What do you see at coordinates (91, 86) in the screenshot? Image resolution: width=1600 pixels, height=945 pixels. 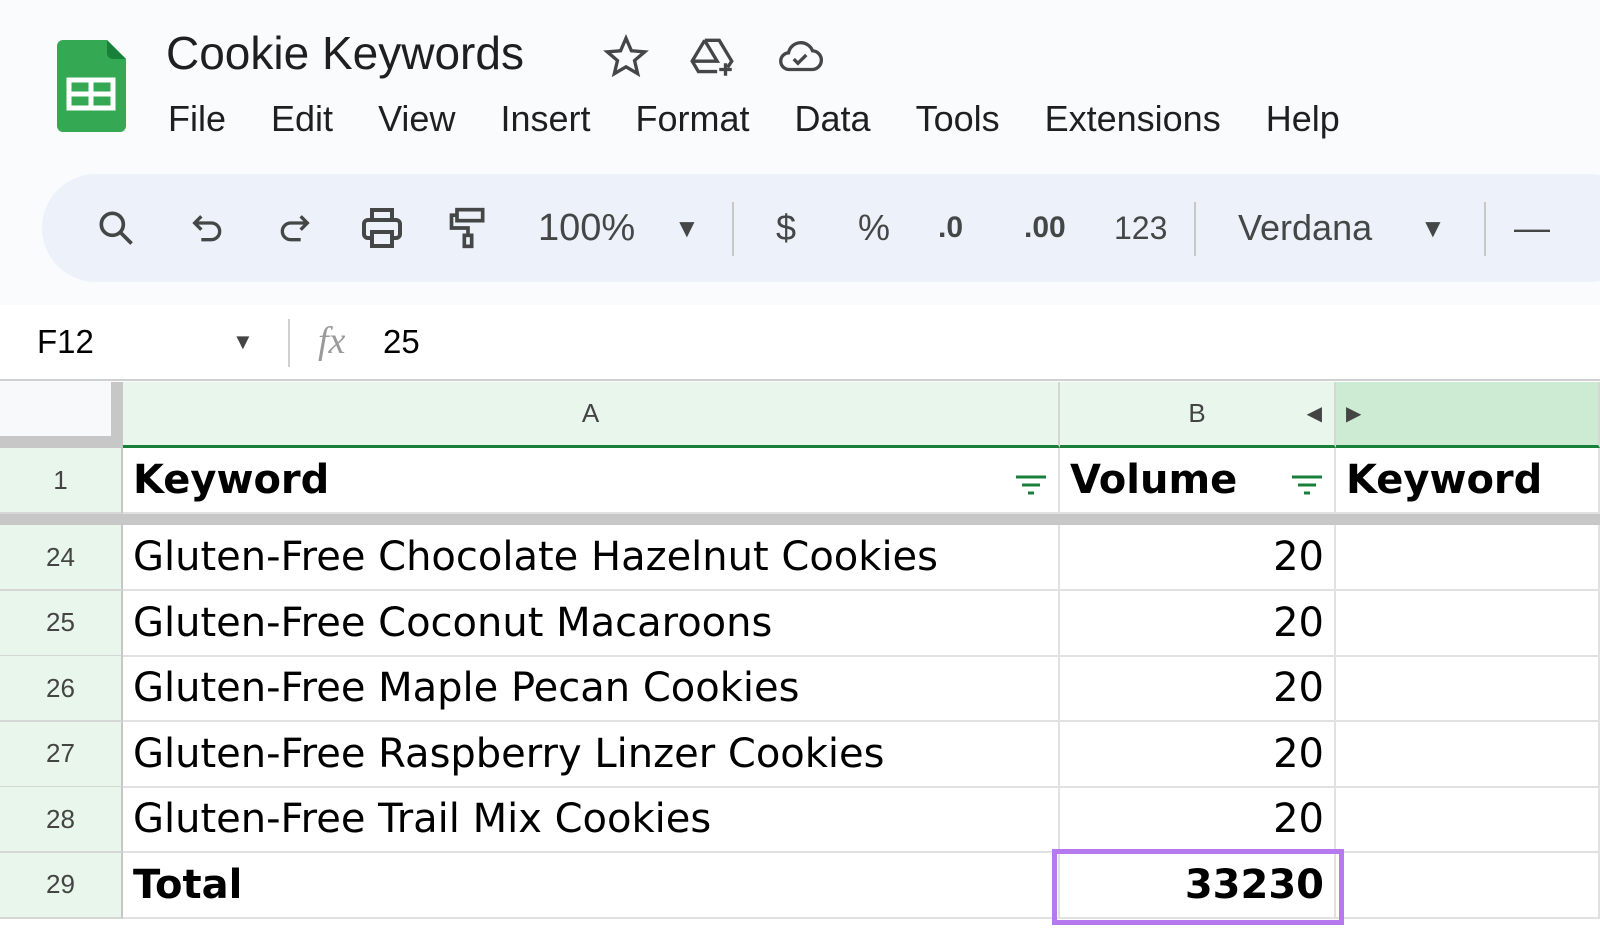 I see `sheets-logo` at bounding box center [91, 86].